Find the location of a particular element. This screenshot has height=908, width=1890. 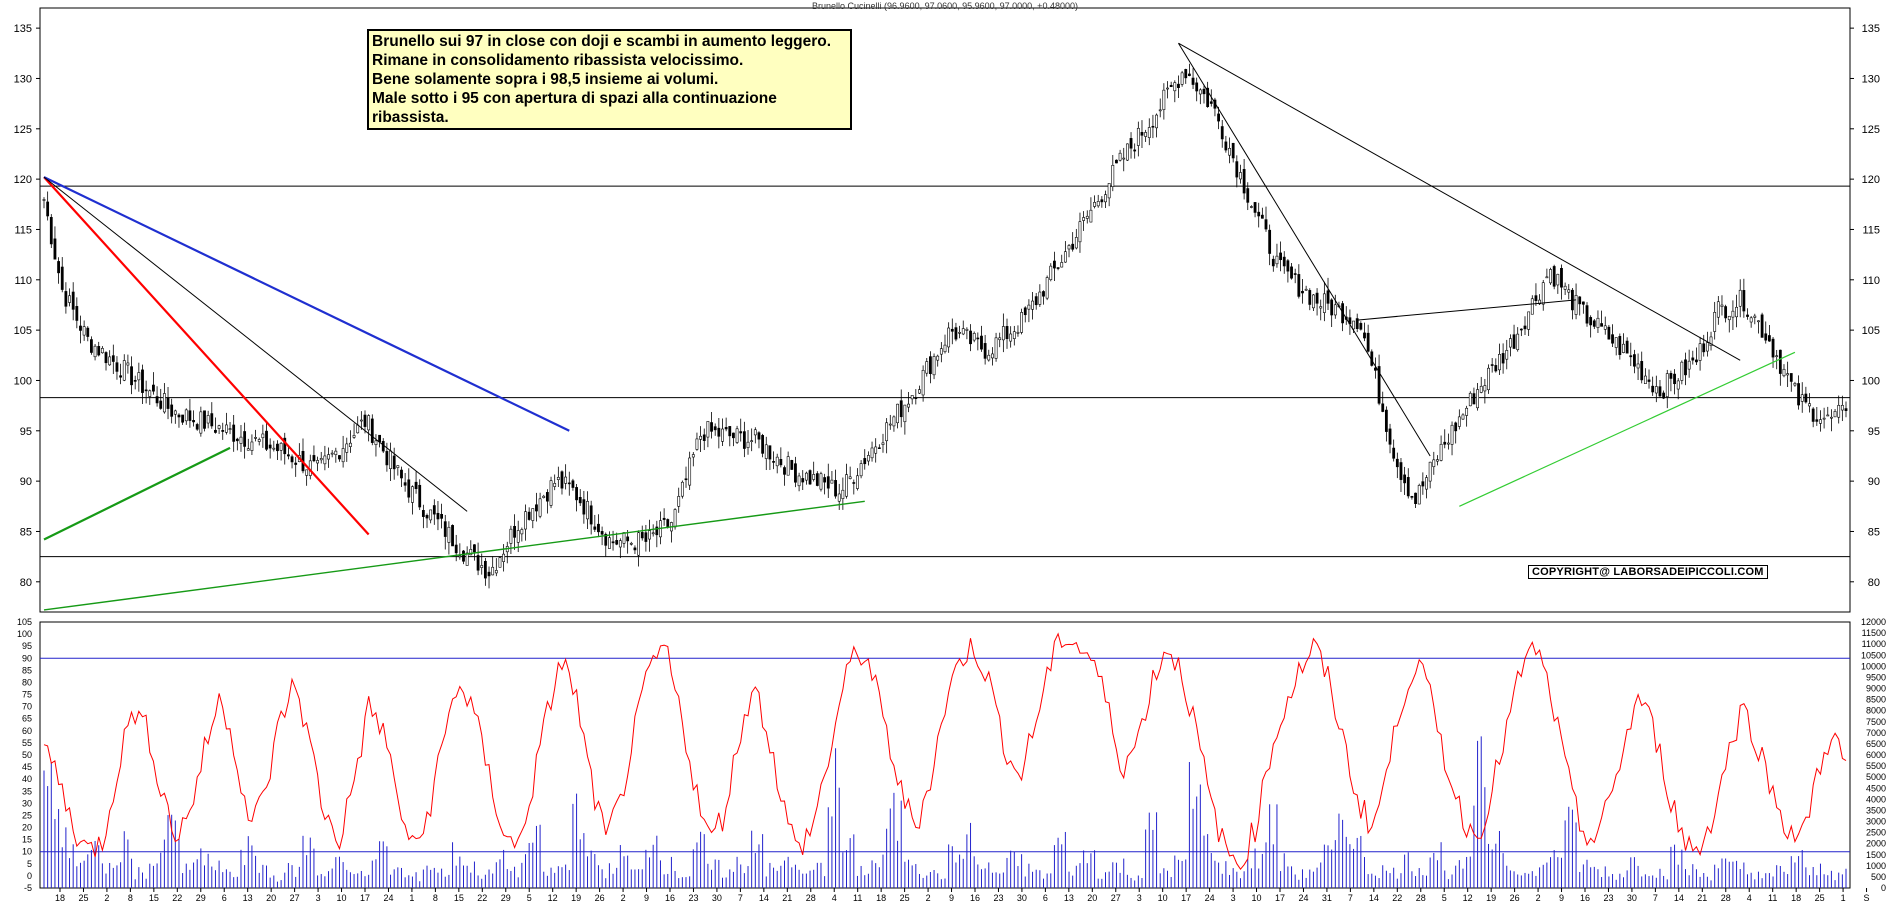

y-tick-label-left: 90 is located at coordinates (26, 482).